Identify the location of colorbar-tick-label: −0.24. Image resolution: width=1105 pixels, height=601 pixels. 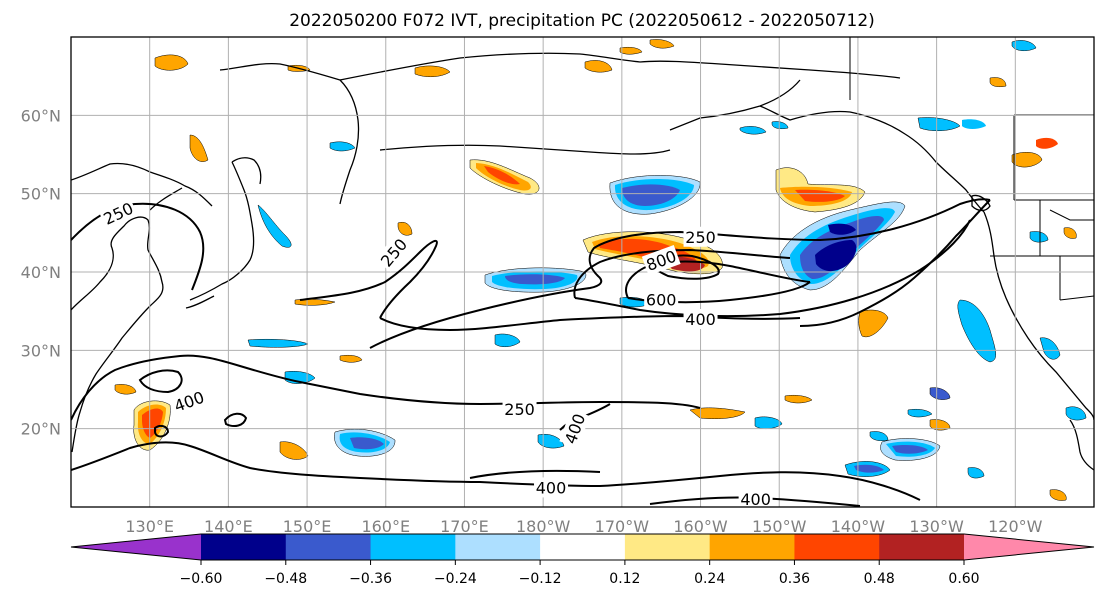
(455, 579).